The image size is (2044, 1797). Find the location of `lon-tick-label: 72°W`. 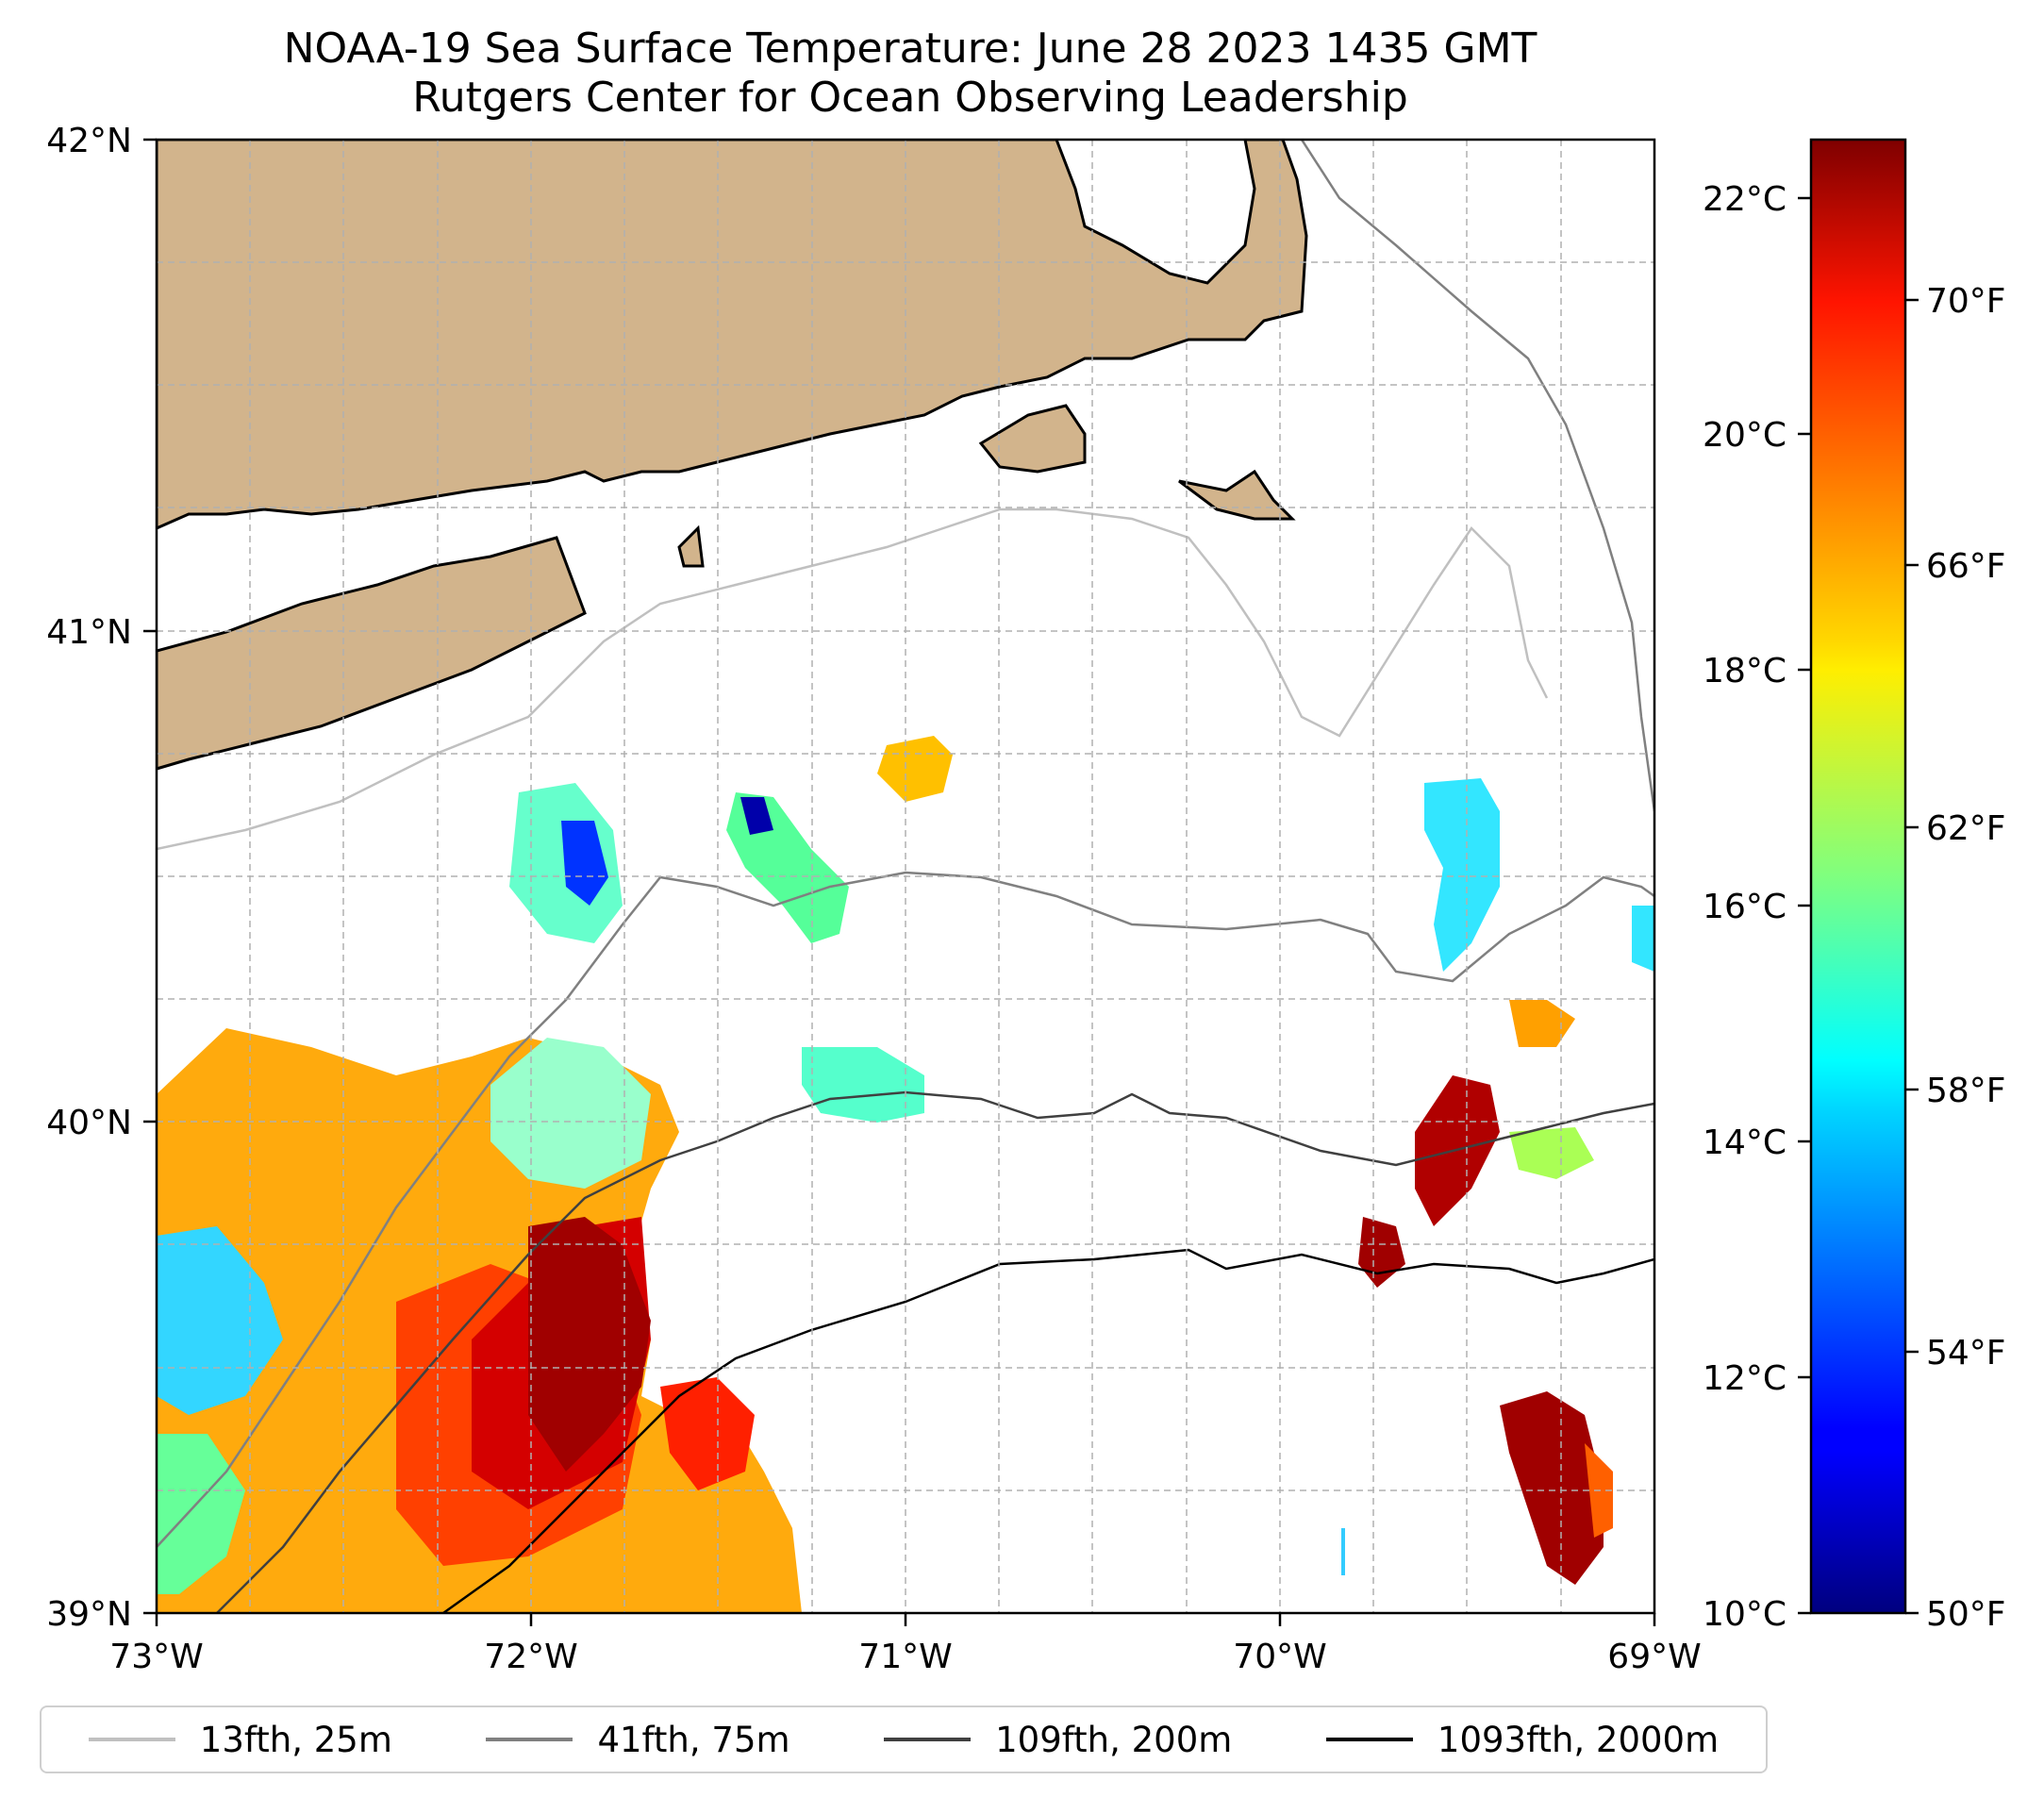

lon-tick-label: 72°W is located at coordinates (531, 1657).